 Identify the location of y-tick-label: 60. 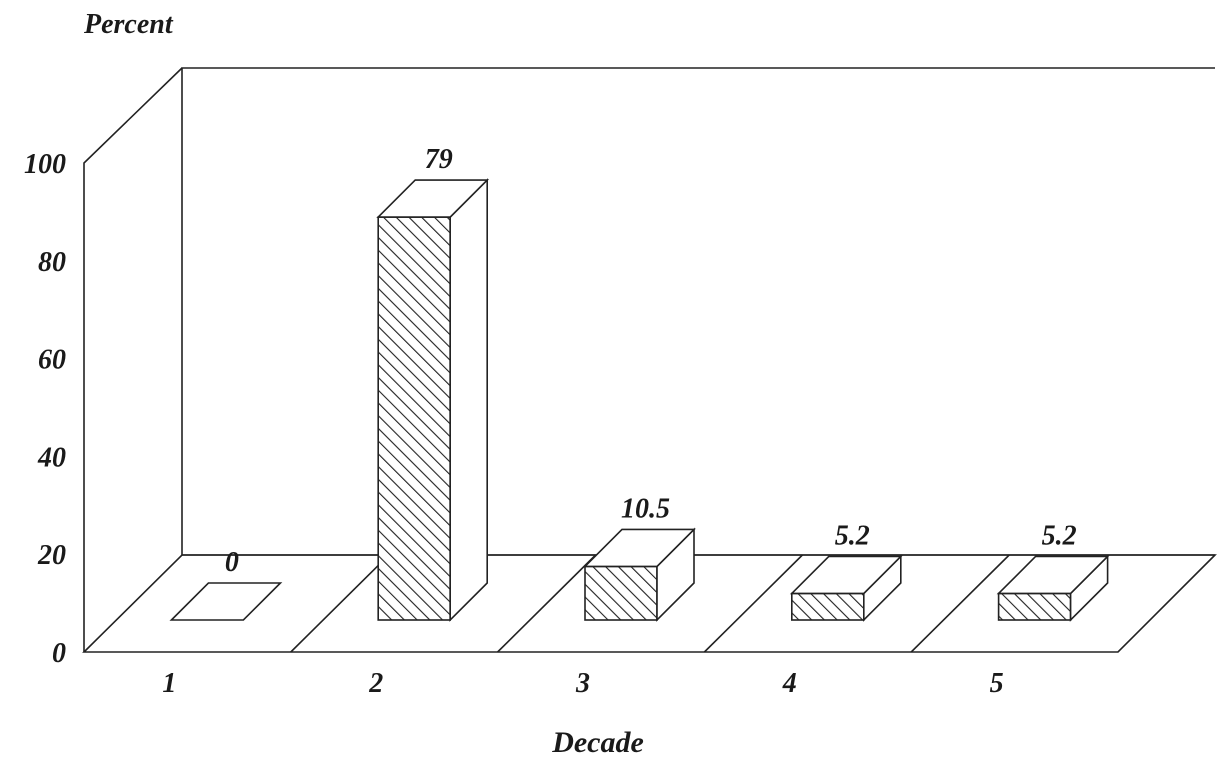
(52, 360).